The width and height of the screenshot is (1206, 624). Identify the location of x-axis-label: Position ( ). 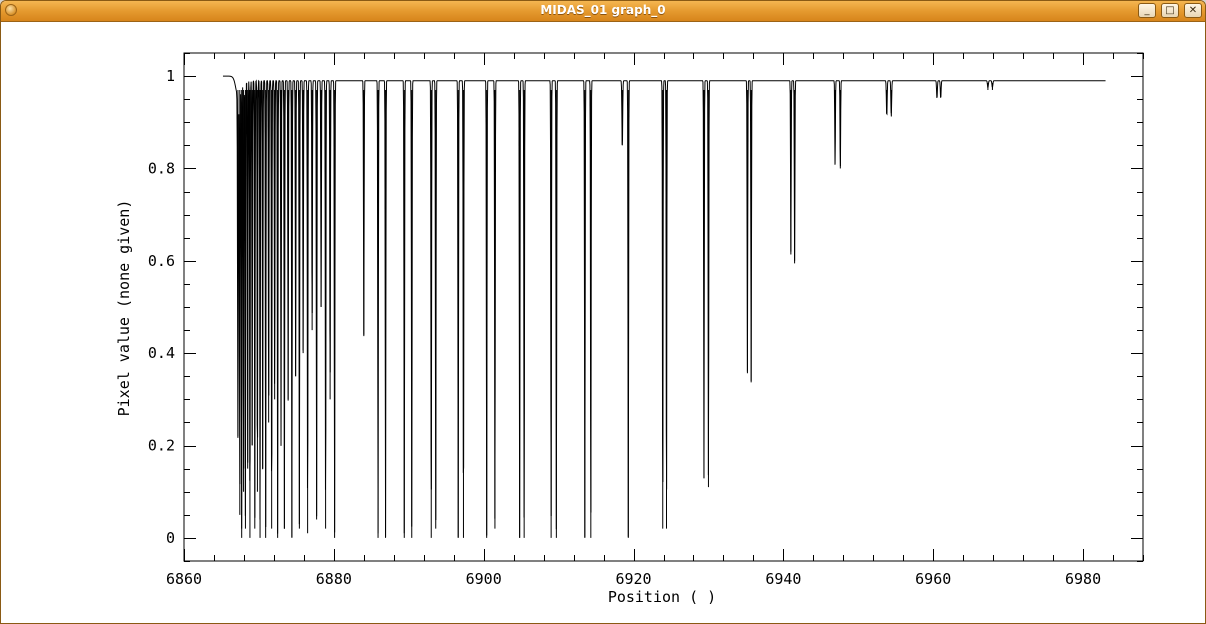
(662, 597).